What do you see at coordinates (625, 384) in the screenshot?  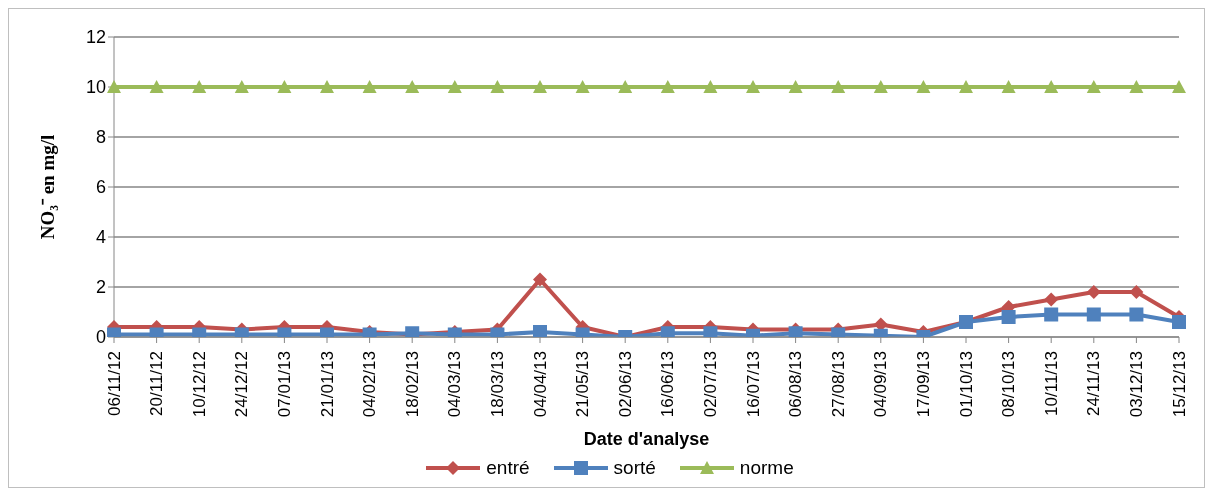 I see `x-tick-label: 02/06/13` at bounding box center [625, 384].